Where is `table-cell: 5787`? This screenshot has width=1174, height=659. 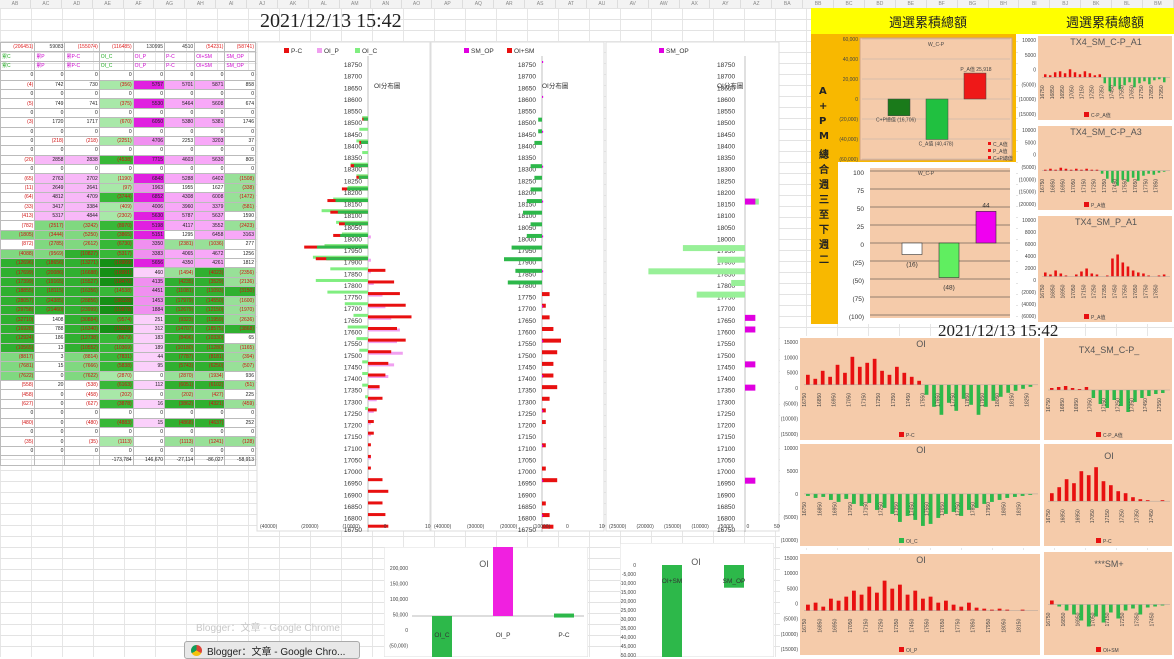 table-cell: 5787 is located at coordinates (180, 216).